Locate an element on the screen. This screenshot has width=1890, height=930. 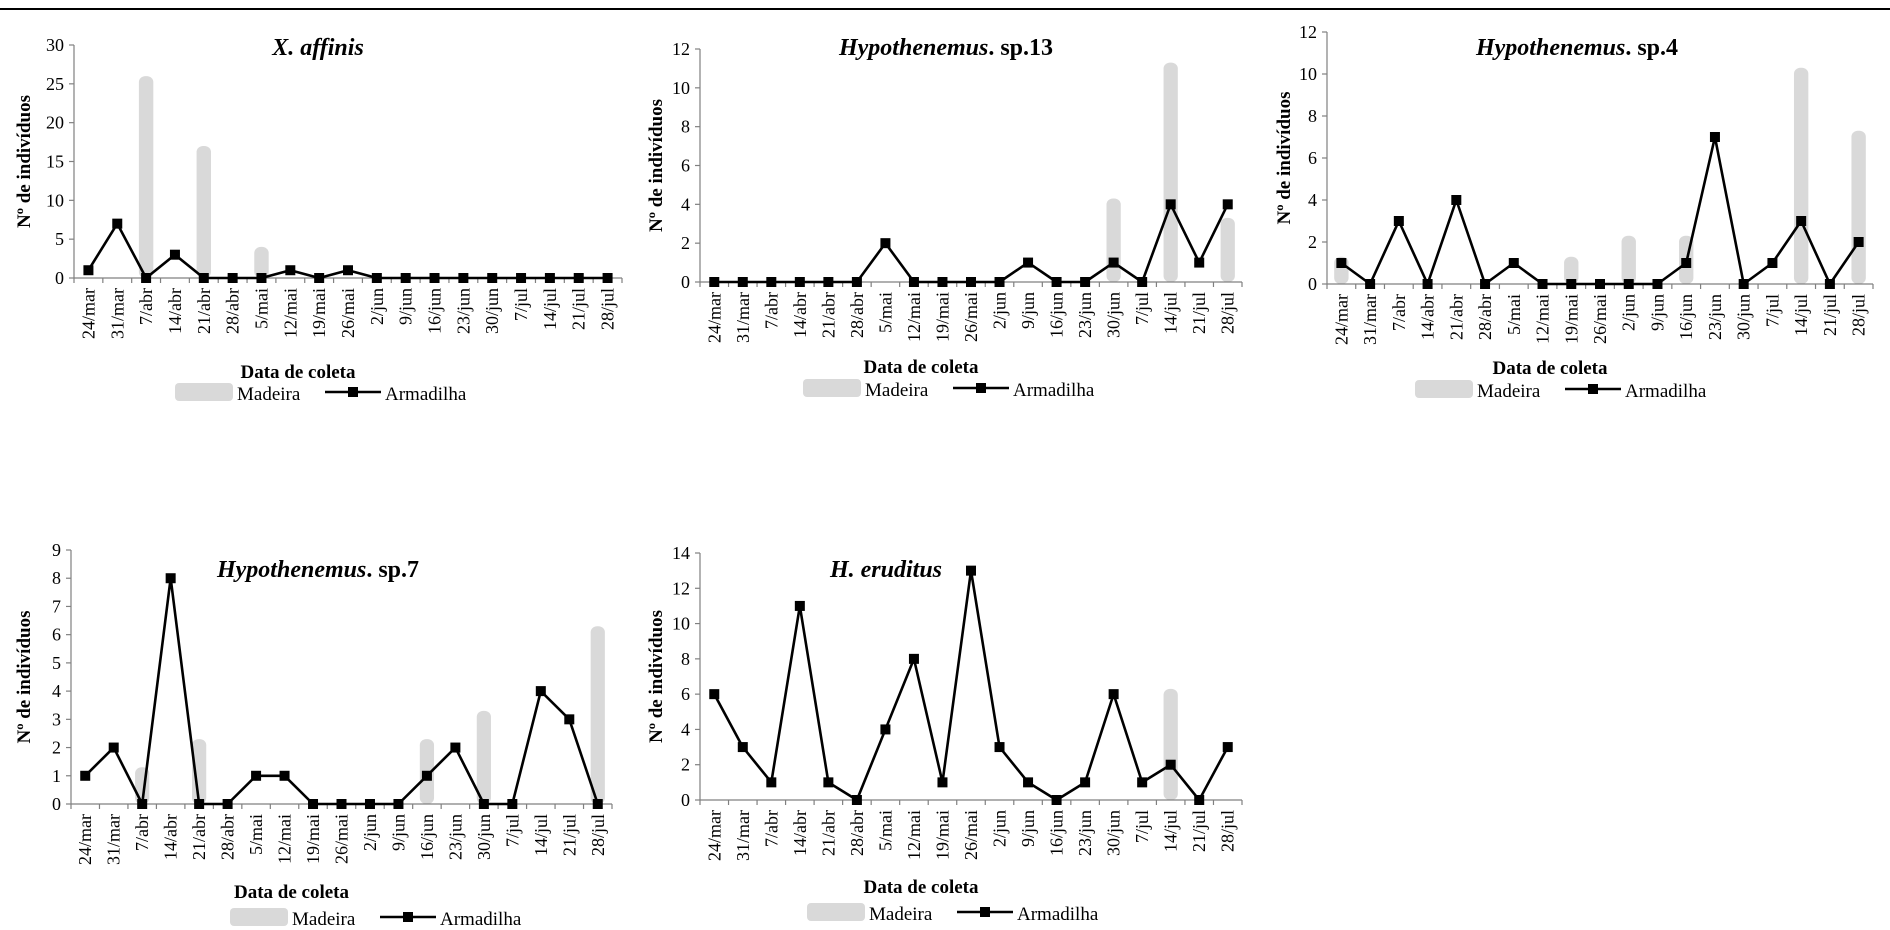
chart-title: Hypothenemus. sp.13 is located at coordinates (945, 48).